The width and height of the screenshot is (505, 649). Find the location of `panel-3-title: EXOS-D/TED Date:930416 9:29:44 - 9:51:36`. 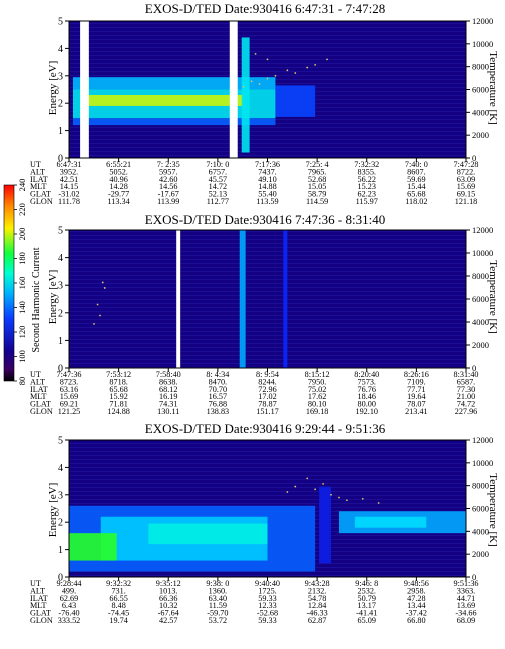

panel-3-title: EXOS-D/TED Date:930416 9:29:44 - 9:51:36 is located at coordinates (265, 428).